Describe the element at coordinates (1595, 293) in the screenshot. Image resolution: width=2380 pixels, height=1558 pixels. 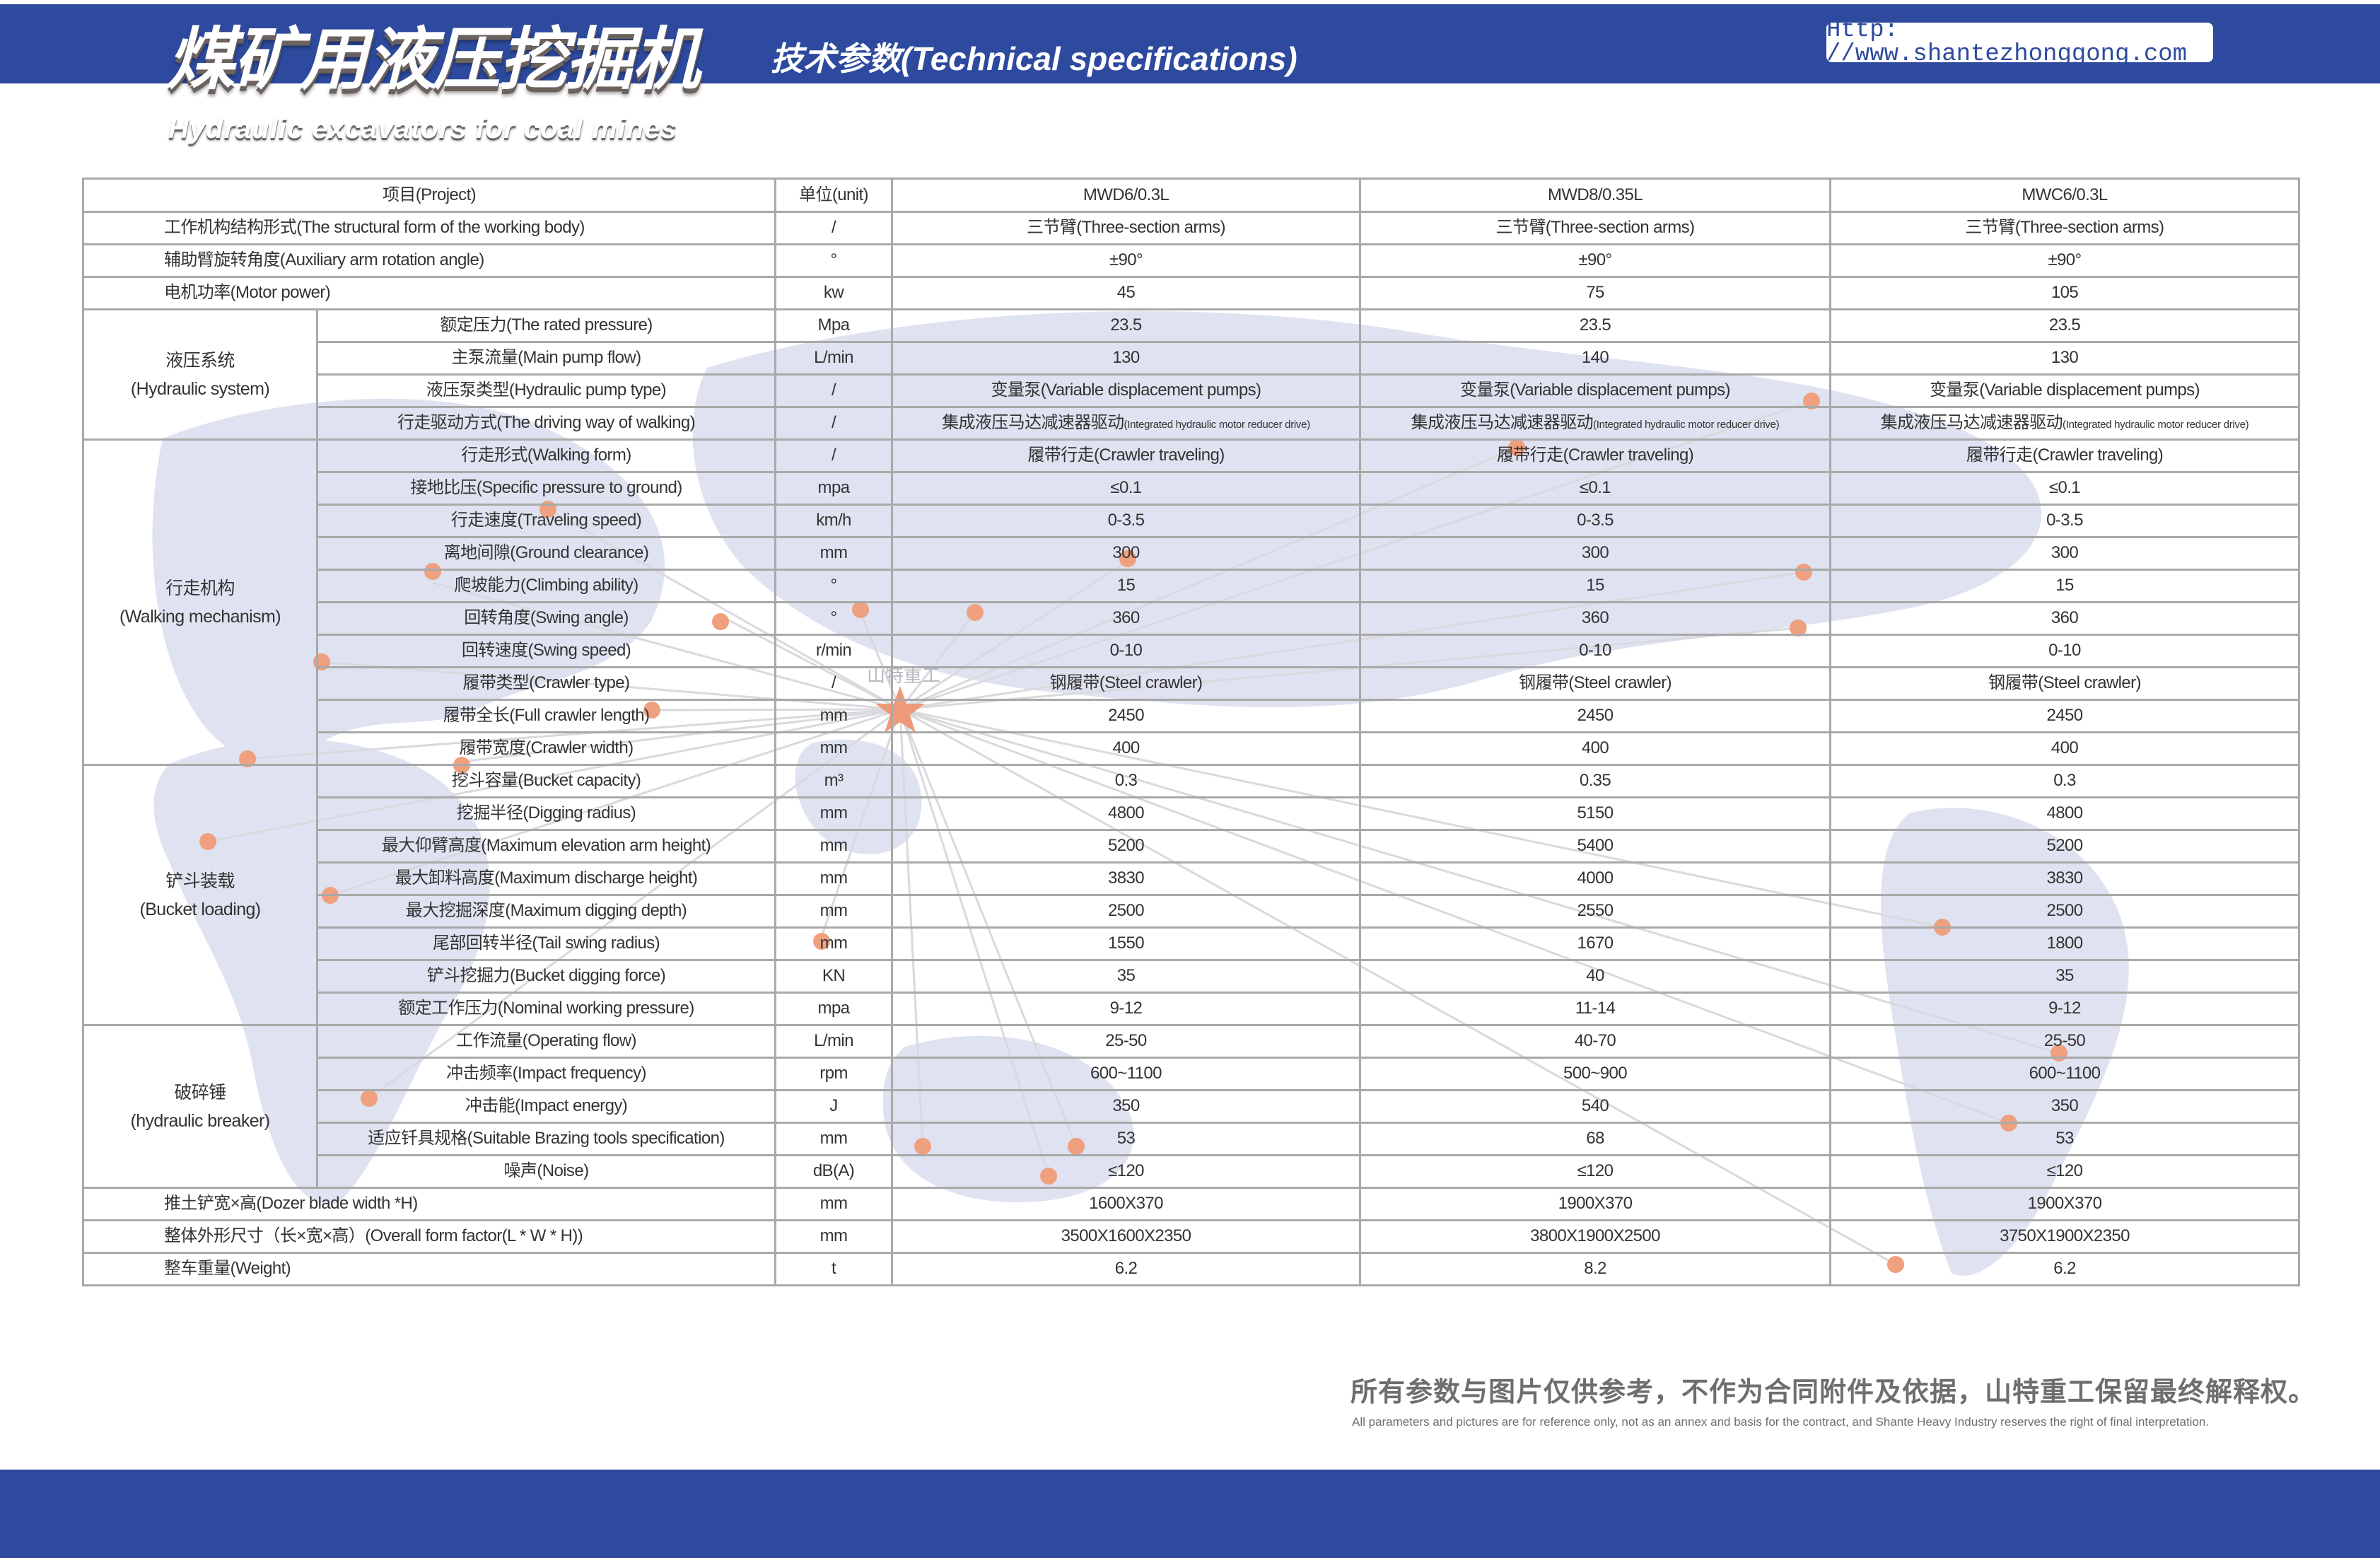
I see `value-cell: 75` at that location.